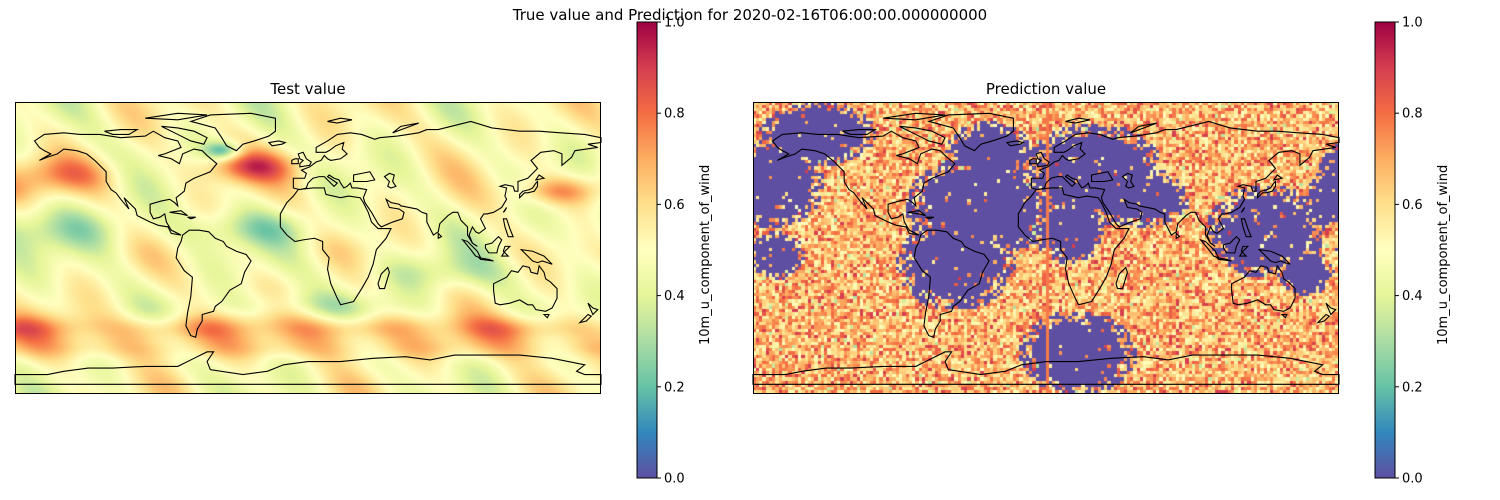  Describe the element at coordinates (308, 89) in the screenshot. I see `test-value-title: Test value` at that location.